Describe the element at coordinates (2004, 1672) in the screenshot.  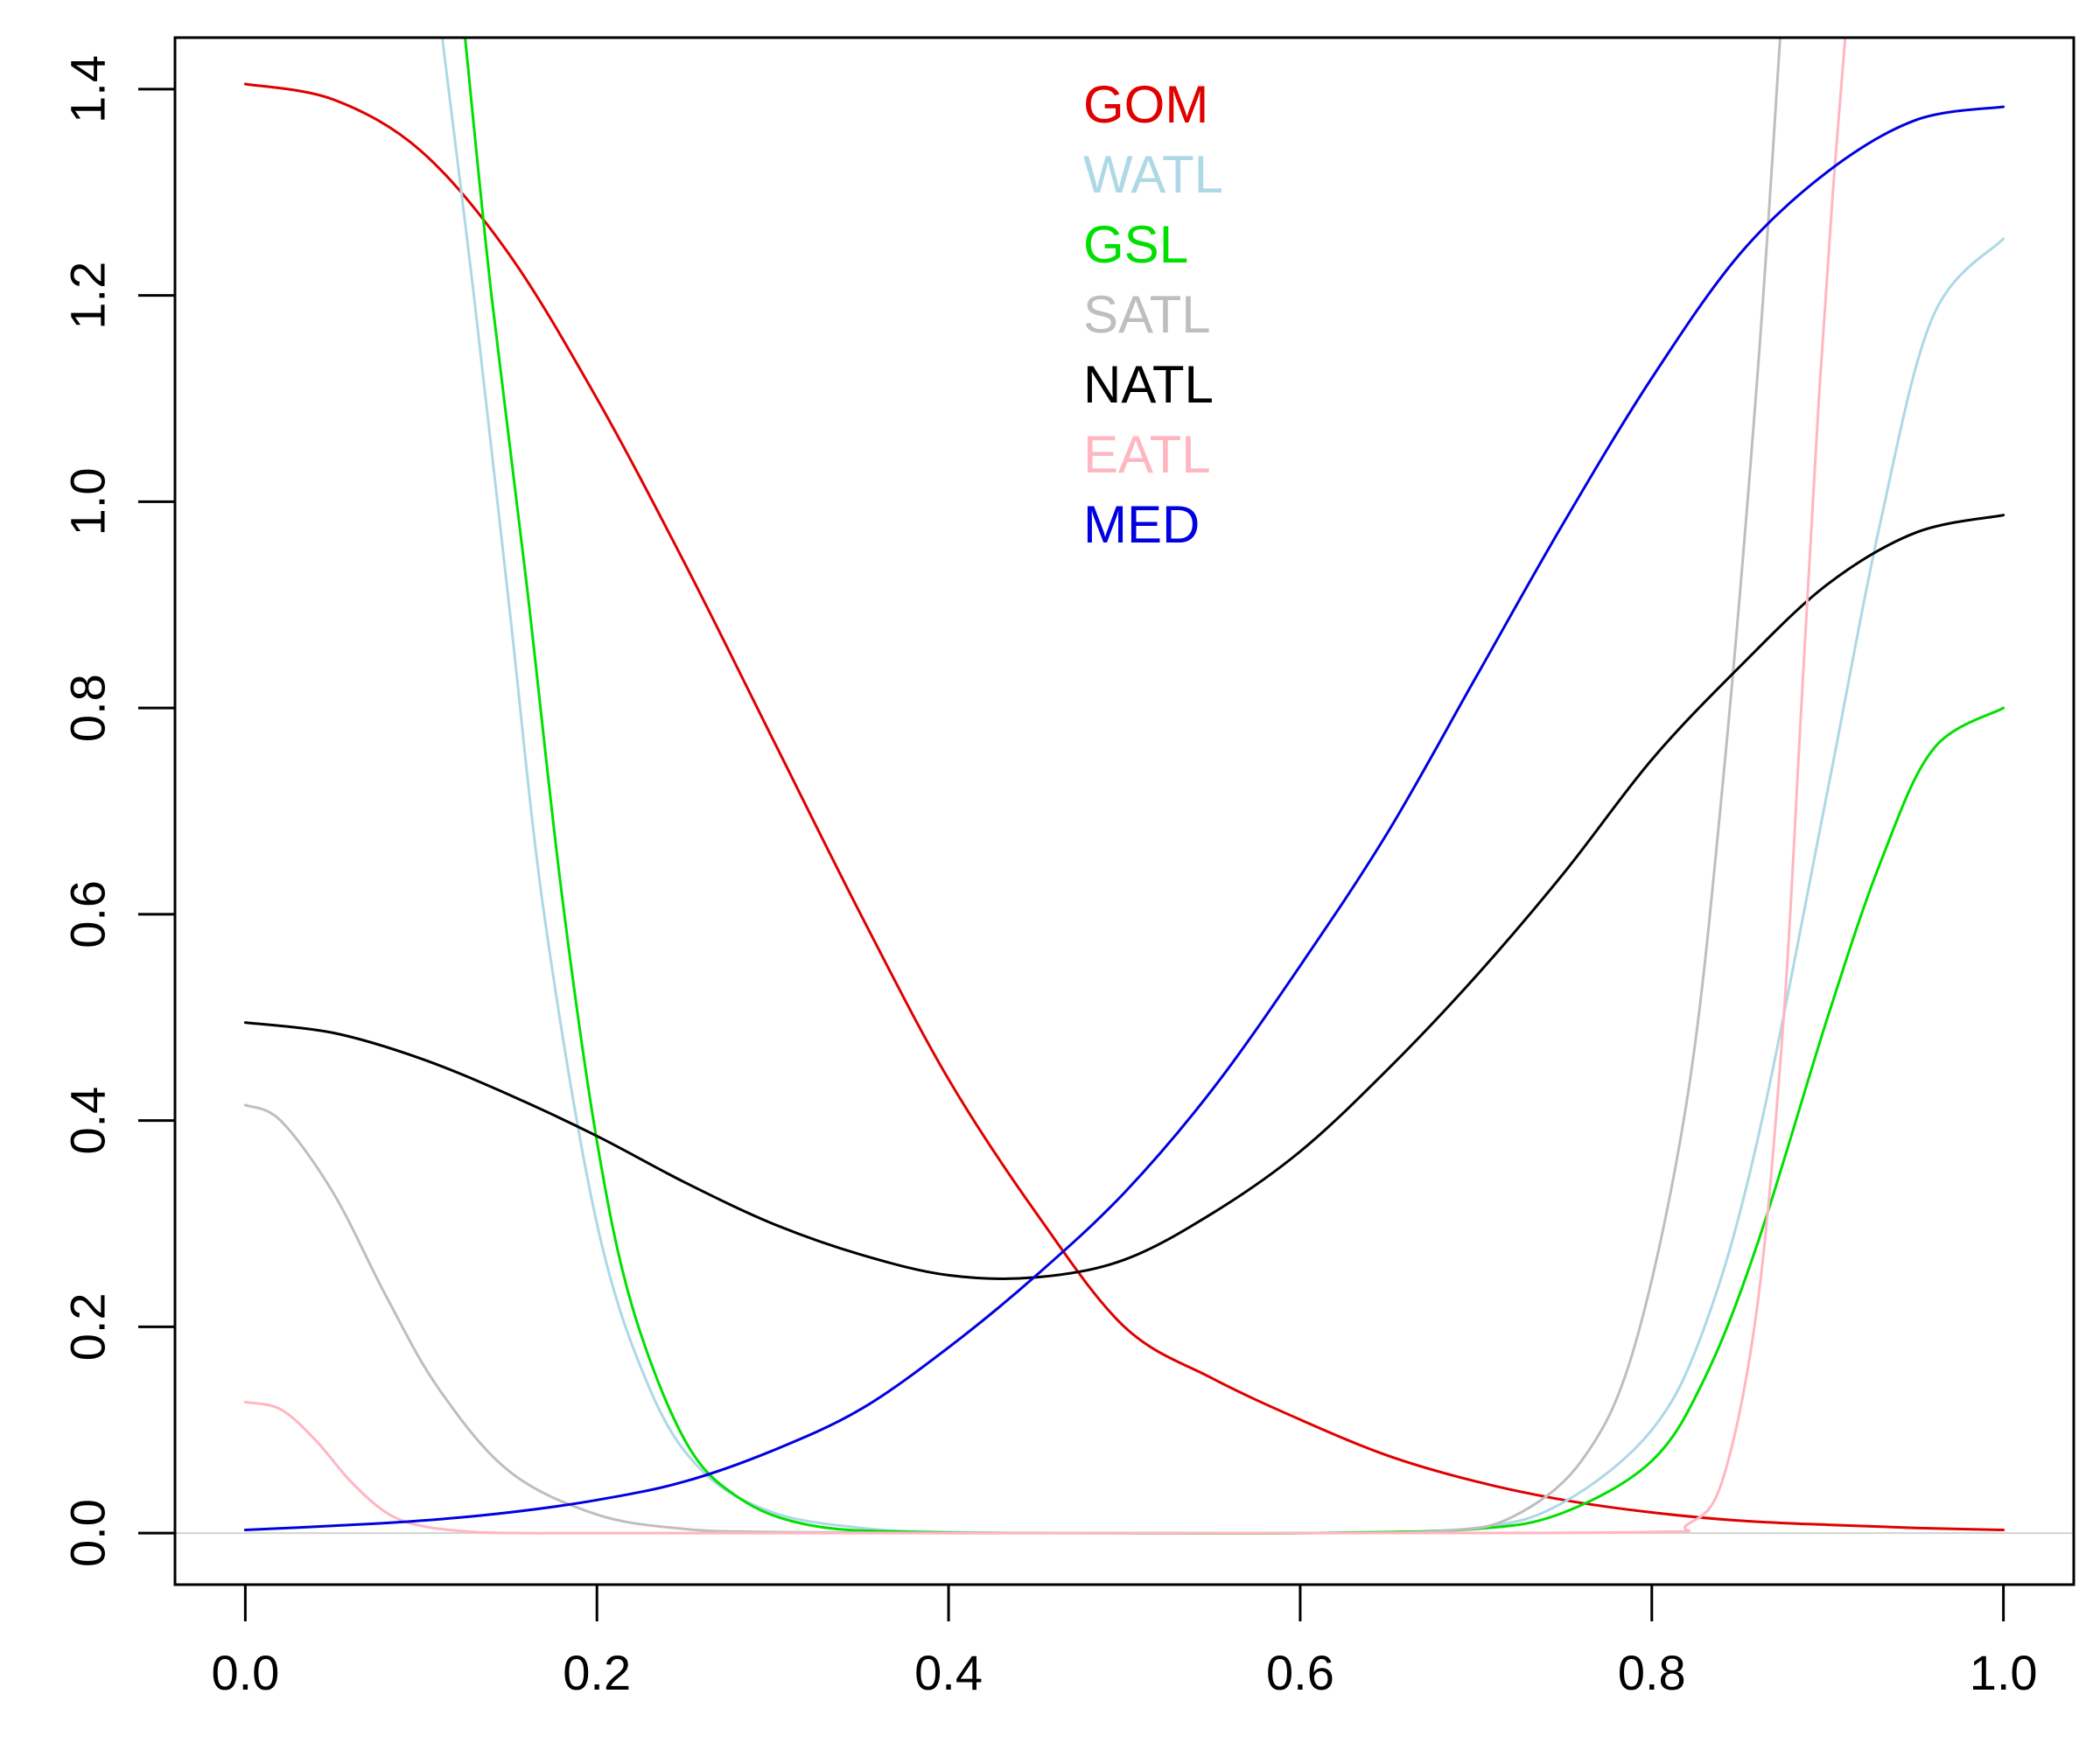
I see `x-tick-label: 1.0` at that location.